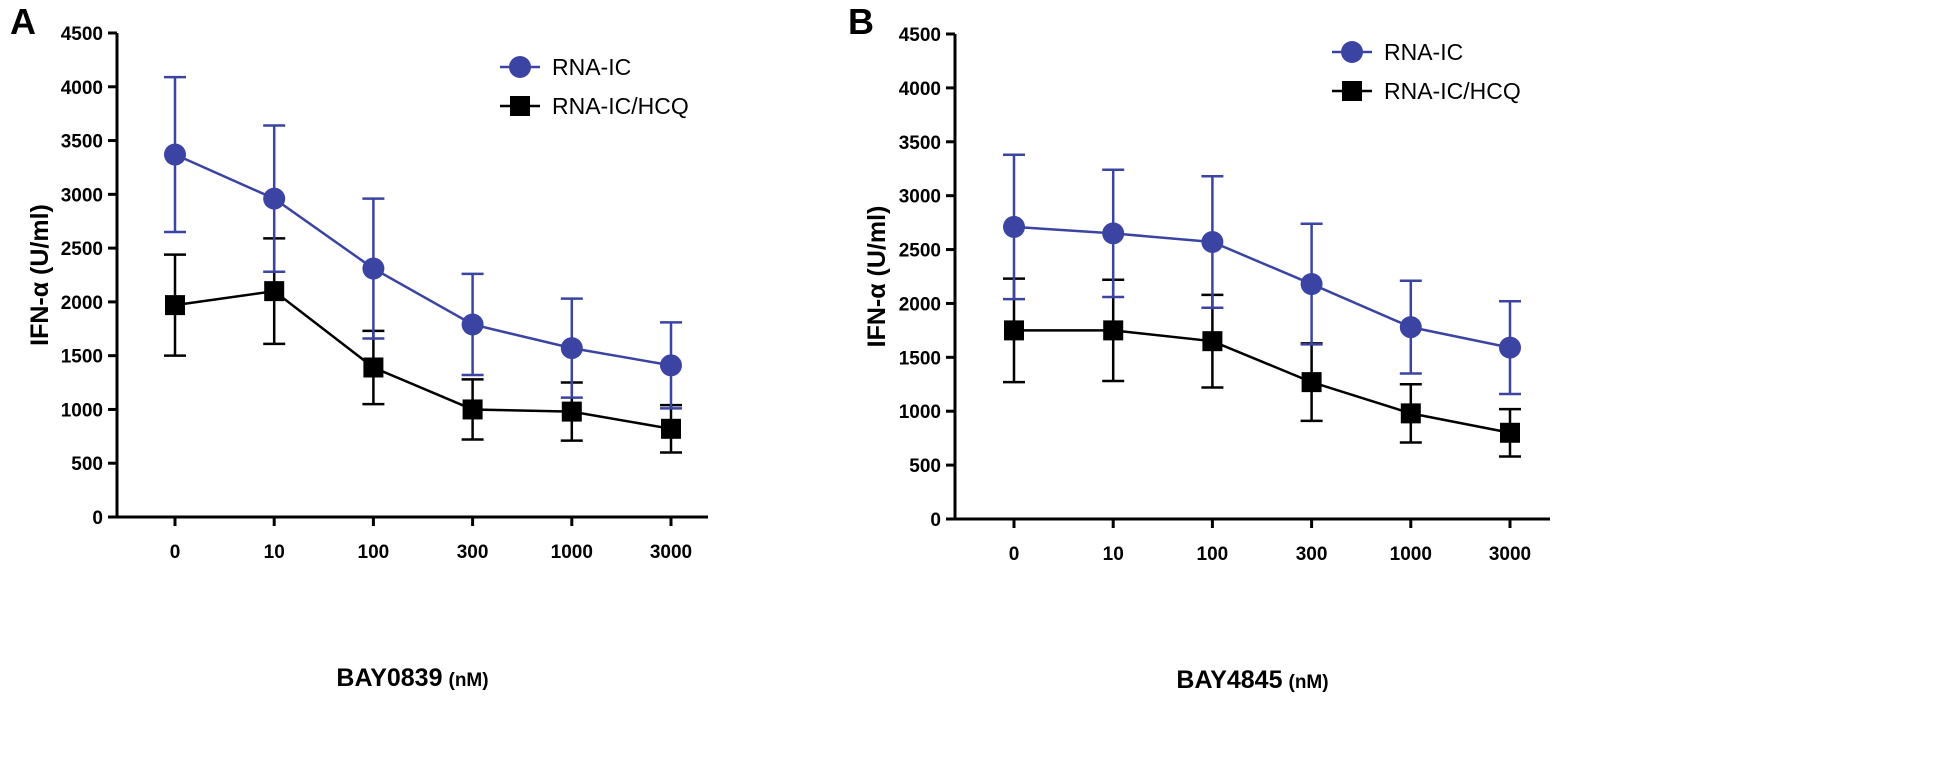  I want to click on x-axis-title: BAY4845 (nM), so click(1252, 680).